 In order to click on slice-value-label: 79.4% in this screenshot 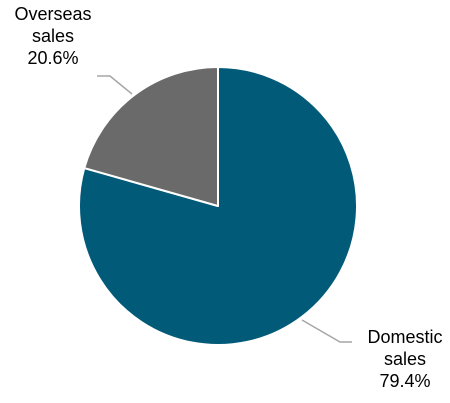, I will do `click(404, 381)`.